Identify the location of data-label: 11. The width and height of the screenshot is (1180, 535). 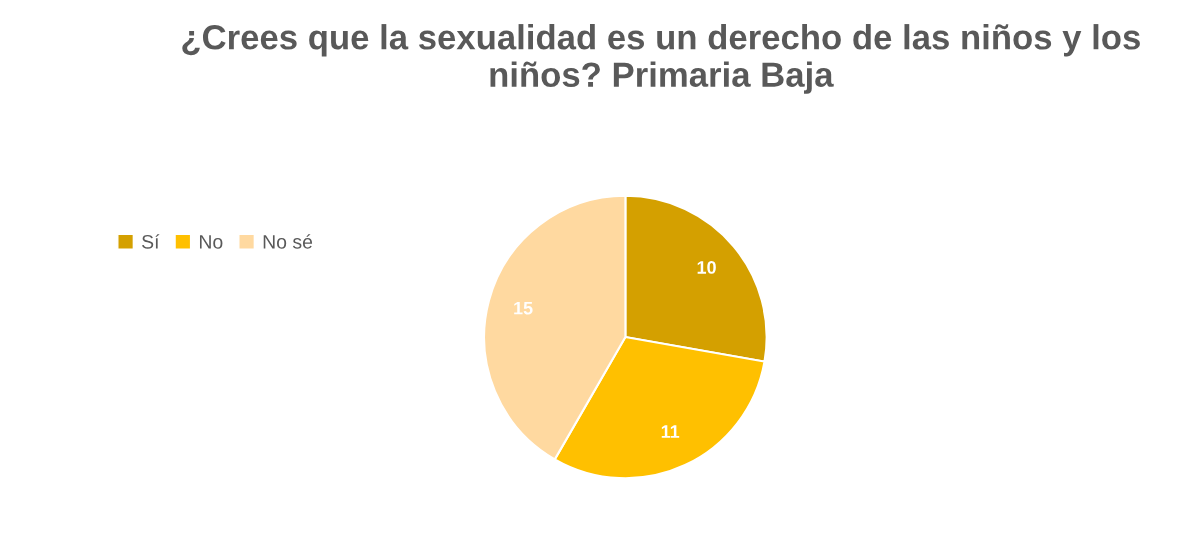
(670, 431).